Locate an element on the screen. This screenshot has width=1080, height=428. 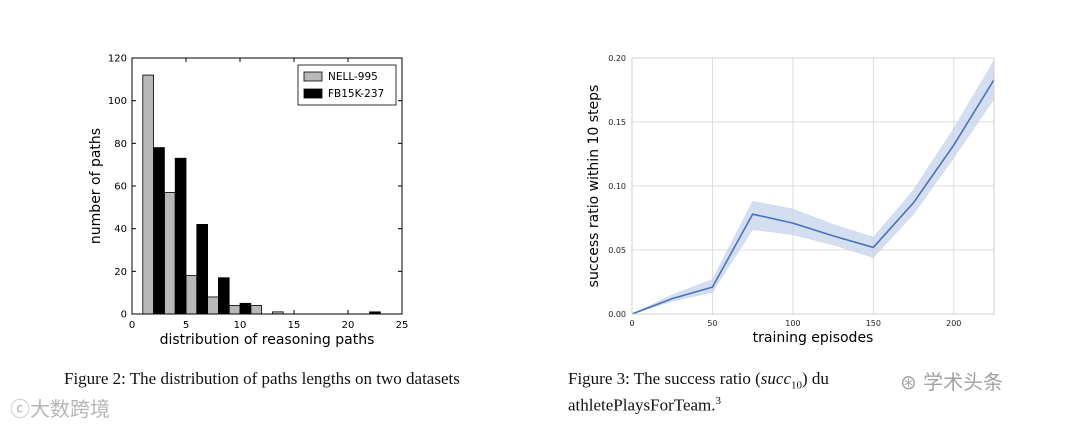
y-axis-label: success ratio within 10 steps is located at coordinates (594, 186).